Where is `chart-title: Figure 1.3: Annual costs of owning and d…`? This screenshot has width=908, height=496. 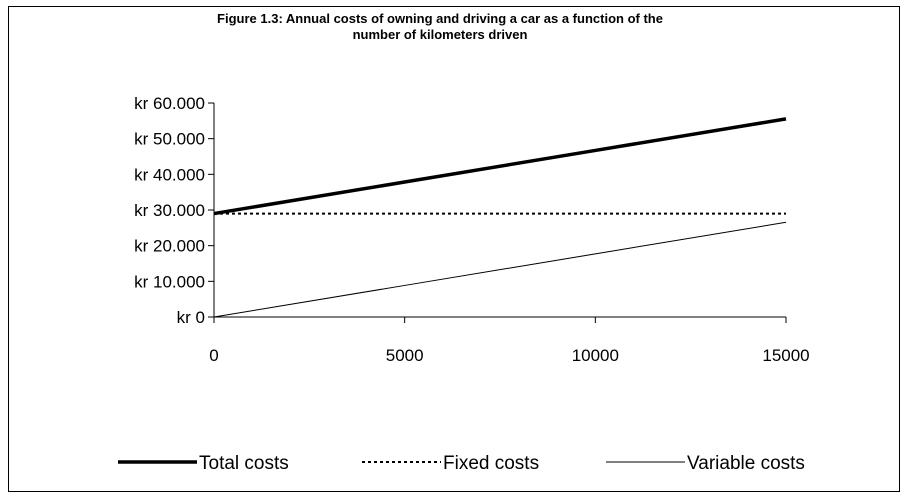 chart-title: Figure 1.3: Annual costs of owning and d… is located at coordinates (440, 26).